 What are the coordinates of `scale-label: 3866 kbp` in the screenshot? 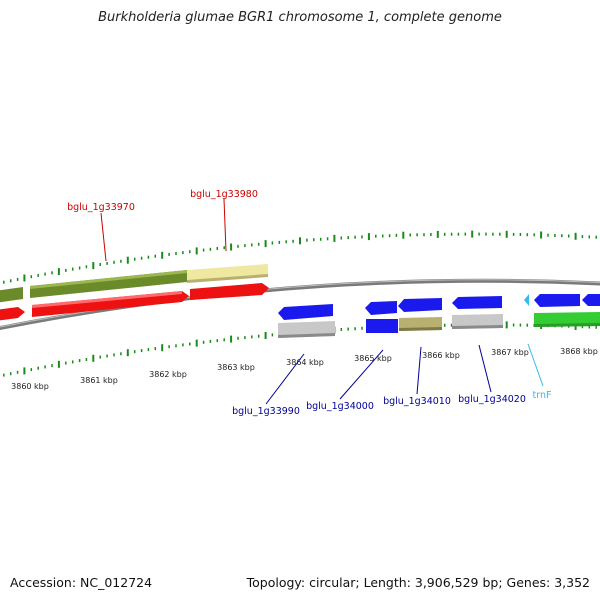 It's located at (441, 355).